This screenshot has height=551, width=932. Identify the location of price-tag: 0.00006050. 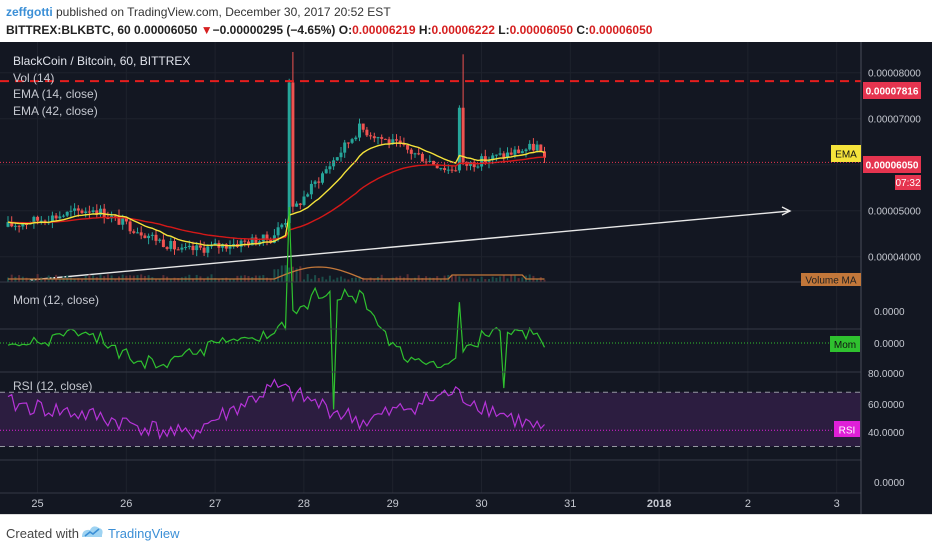
(892, 166).